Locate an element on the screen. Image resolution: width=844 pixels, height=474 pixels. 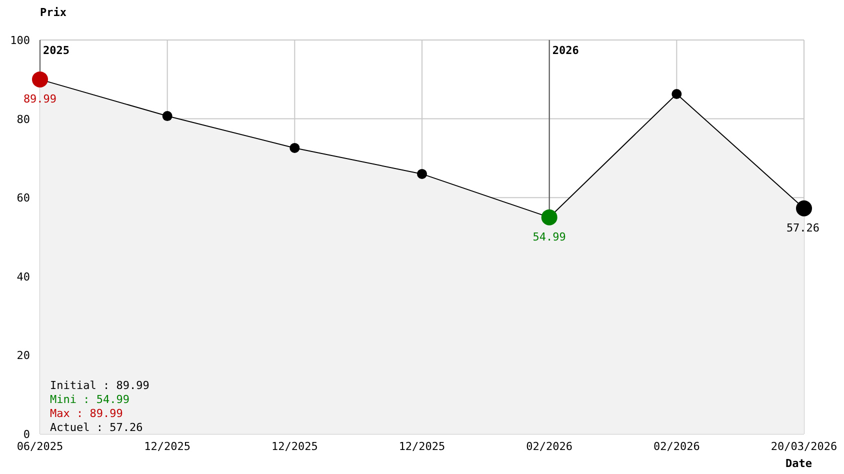
y-tick-label: 20 is located at coordinates (23, 355).